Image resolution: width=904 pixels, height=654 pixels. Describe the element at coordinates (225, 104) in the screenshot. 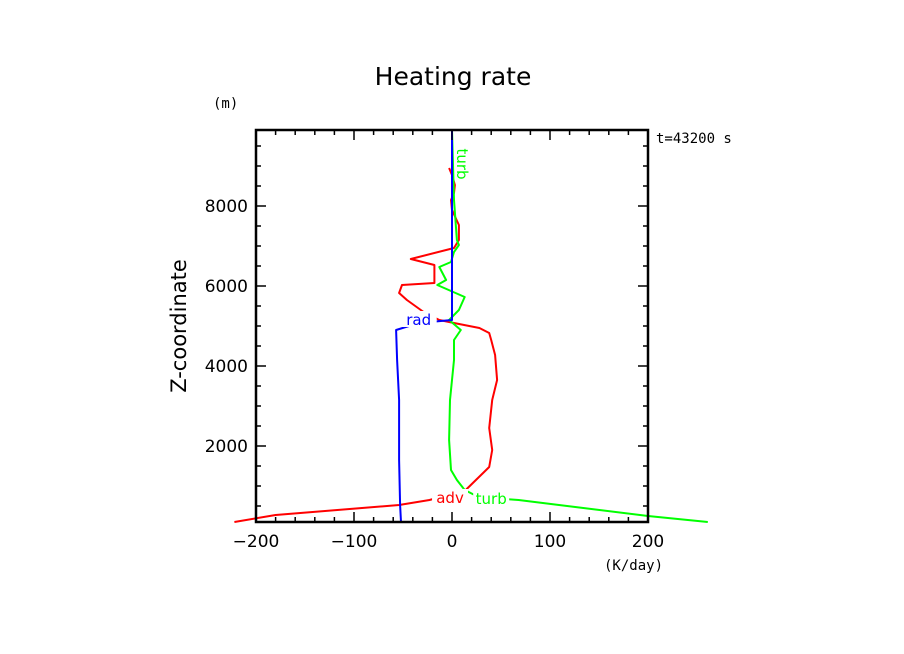

I see `y-unit-label: (m)` at that location.